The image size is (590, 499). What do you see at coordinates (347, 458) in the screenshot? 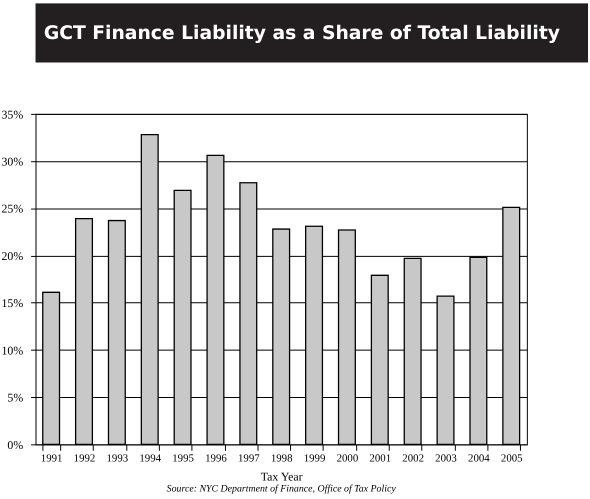
I see `x-tick-label: 2000` at bounding box center [347, 458].